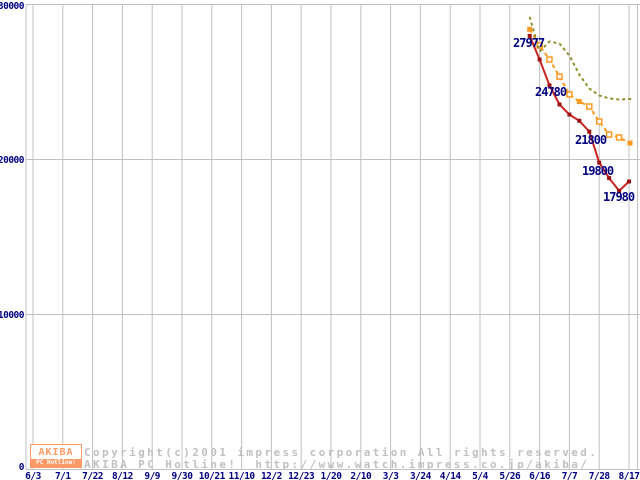 The width and height of the screenshot is (640, 480). What do you see at coordinates (591, 140) in the screenshot?
I see `price-annotation-21800: 21800` at bounding box center [591, 140].